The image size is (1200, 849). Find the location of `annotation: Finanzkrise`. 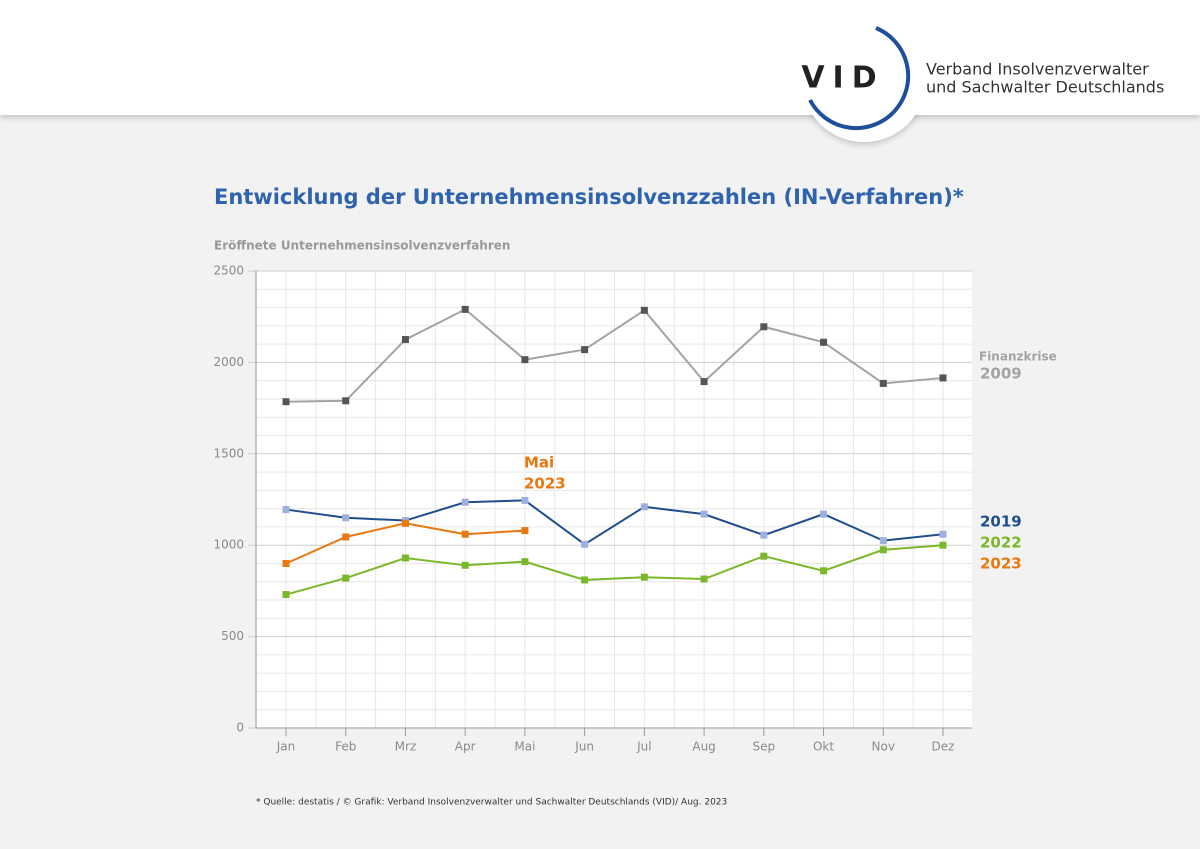

annotation: Finanzkrise is located at coordinates (1018, 357).